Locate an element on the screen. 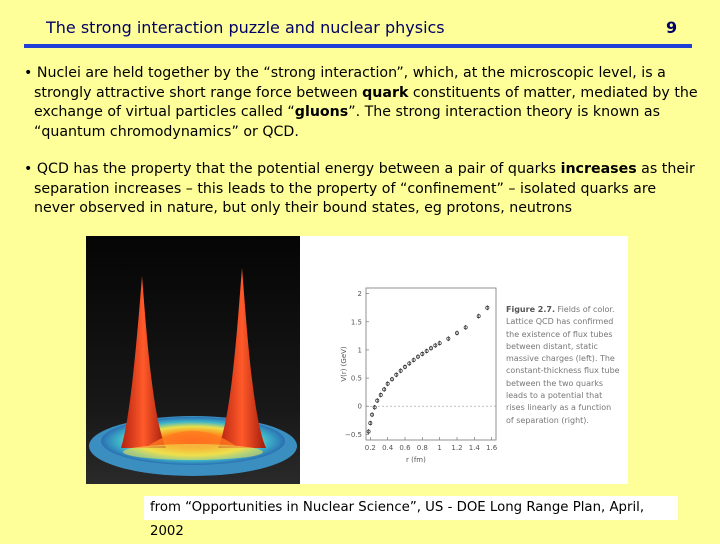 This screenshot has width=720, height=544. x-tick-label: 0.4 is located at coordinates (388, 448).